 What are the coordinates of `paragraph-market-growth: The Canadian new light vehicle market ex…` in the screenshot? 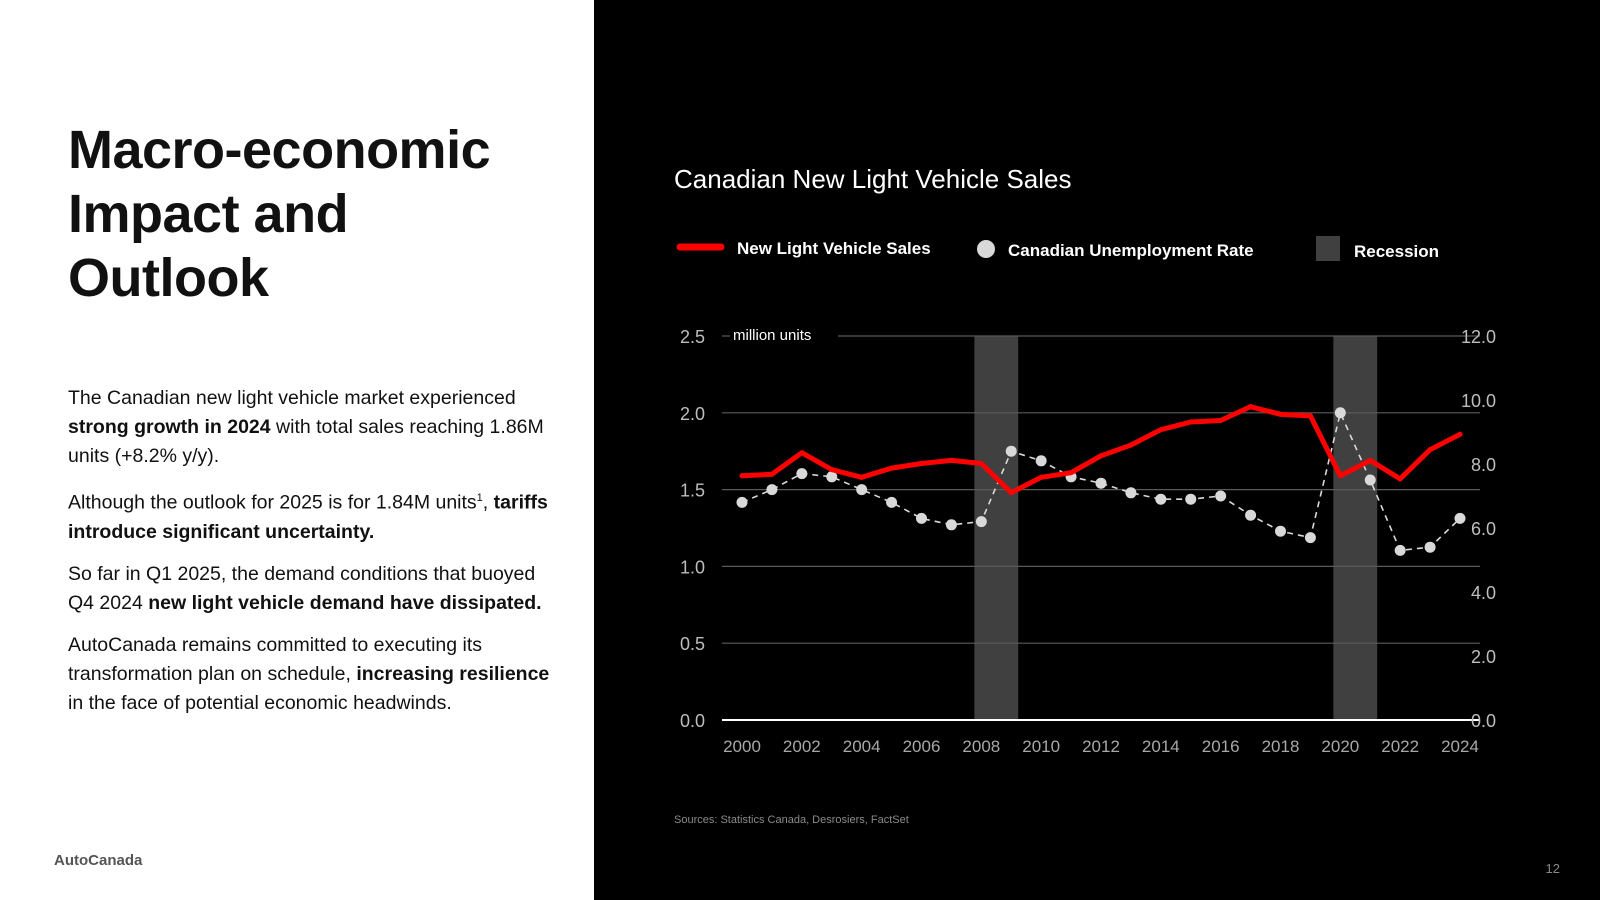 It's located at (313, 427).